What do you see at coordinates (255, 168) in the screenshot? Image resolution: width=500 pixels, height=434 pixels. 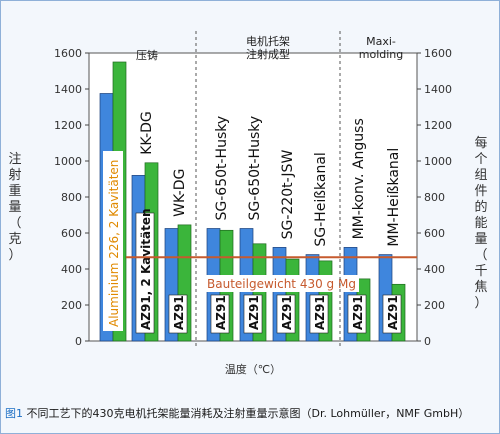 I see `category-label-5: SG-650t-Husky` at bounding box center [255, 168].